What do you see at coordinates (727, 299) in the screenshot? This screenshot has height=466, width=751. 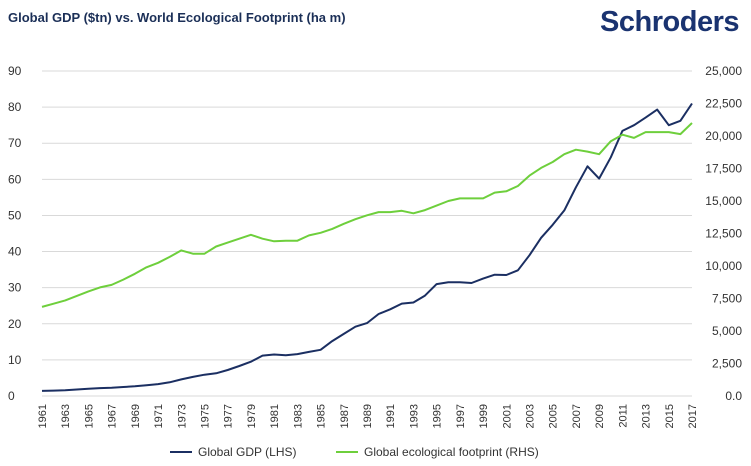 I see `right-tick-label: 7,500` at bounding box center [727, 299].